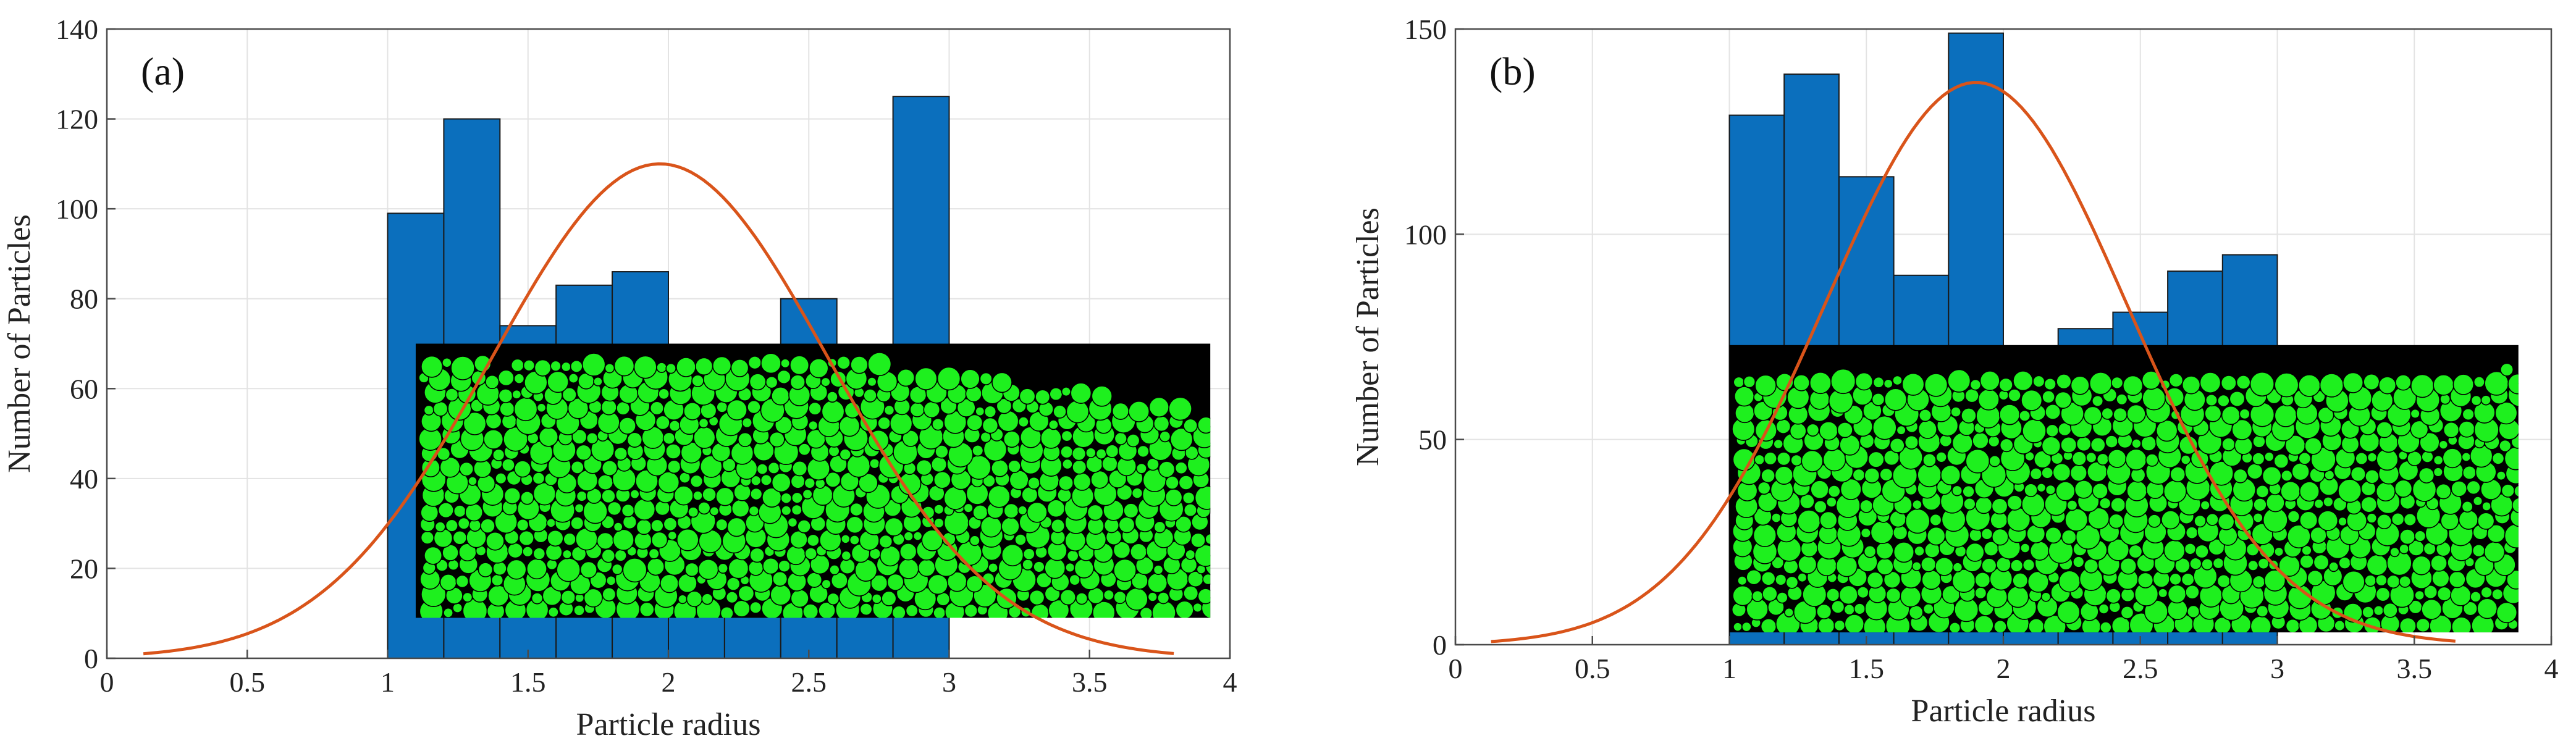 The width and height of the screenshot is (2576, 754). I want to click on panel-a-y-tick-label: 140, so click(77, 30).